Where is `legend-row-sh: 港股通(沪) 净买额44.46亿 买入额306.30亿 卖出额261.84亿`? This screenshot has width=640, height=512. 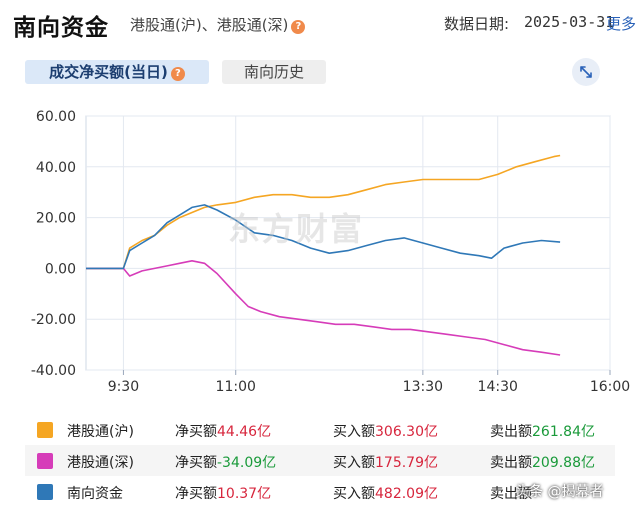 legend-row-sh: 港股通(沪) 净买额44.46亿 买入额306.30亿 卖出额261.84亿 is located at coordinates (320, 429).